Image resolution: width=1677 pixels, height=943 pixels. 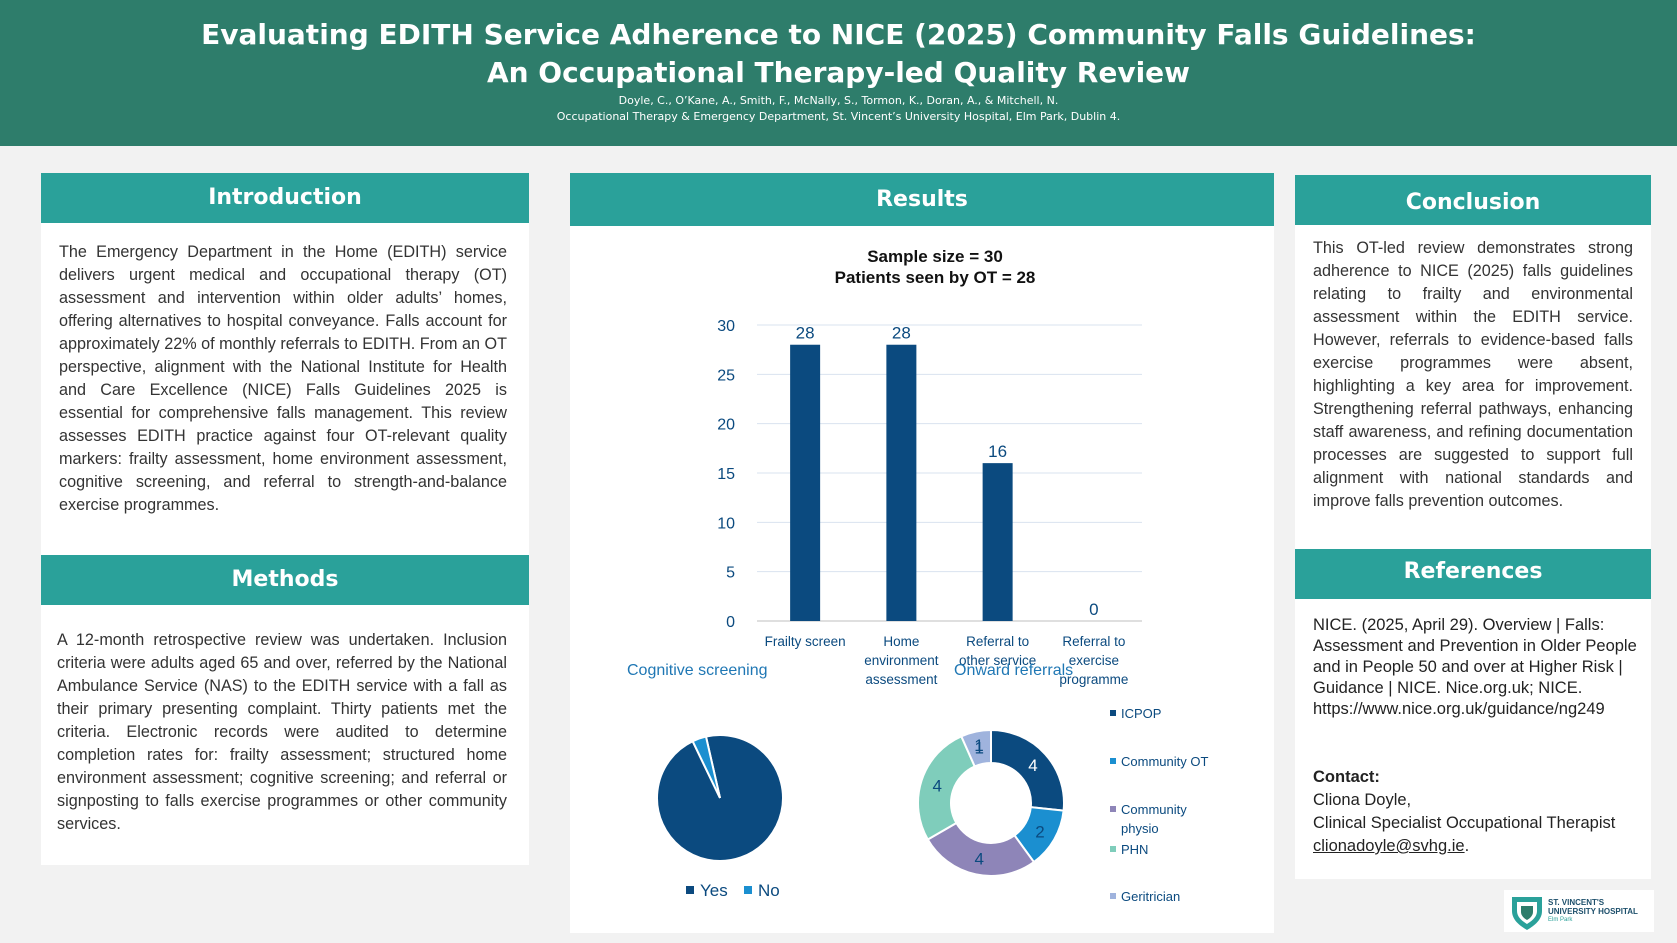 What do you see at coordinates (1467, 846) in the screenshot?
I see `contact-email-suffix: .` at bounding box center [1467, 846].